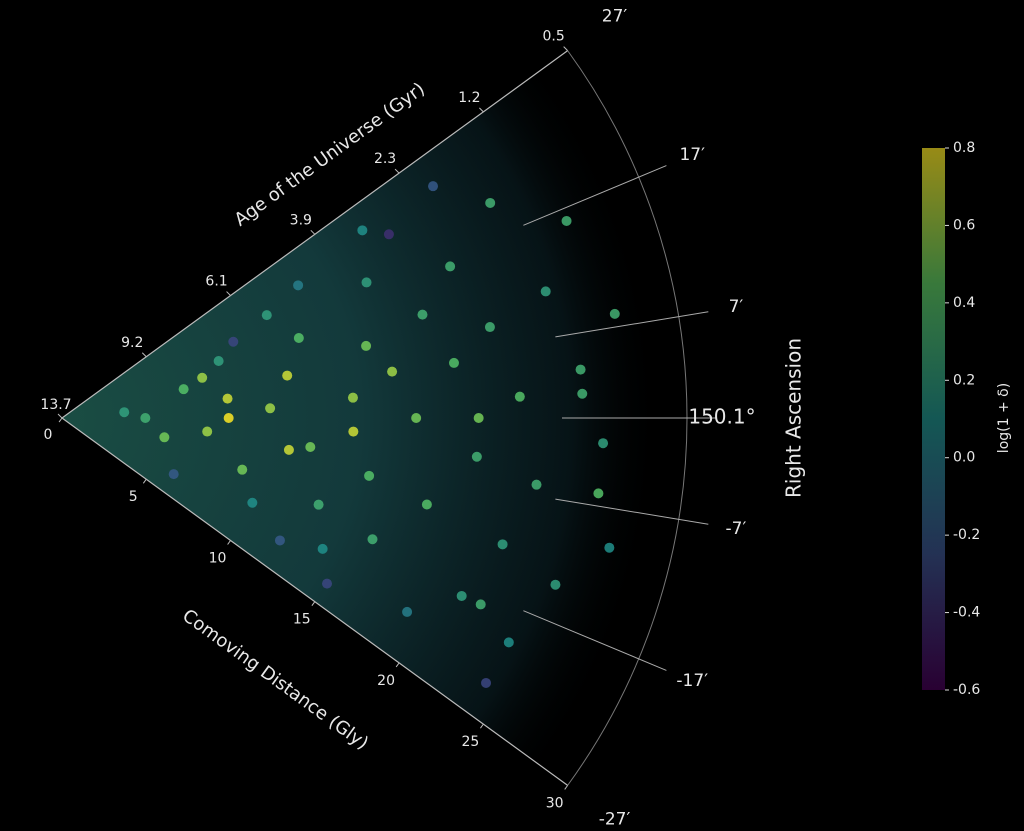 The image size is (1024, 831). I want to click on r-tick-label: 15, so click(302, 620).